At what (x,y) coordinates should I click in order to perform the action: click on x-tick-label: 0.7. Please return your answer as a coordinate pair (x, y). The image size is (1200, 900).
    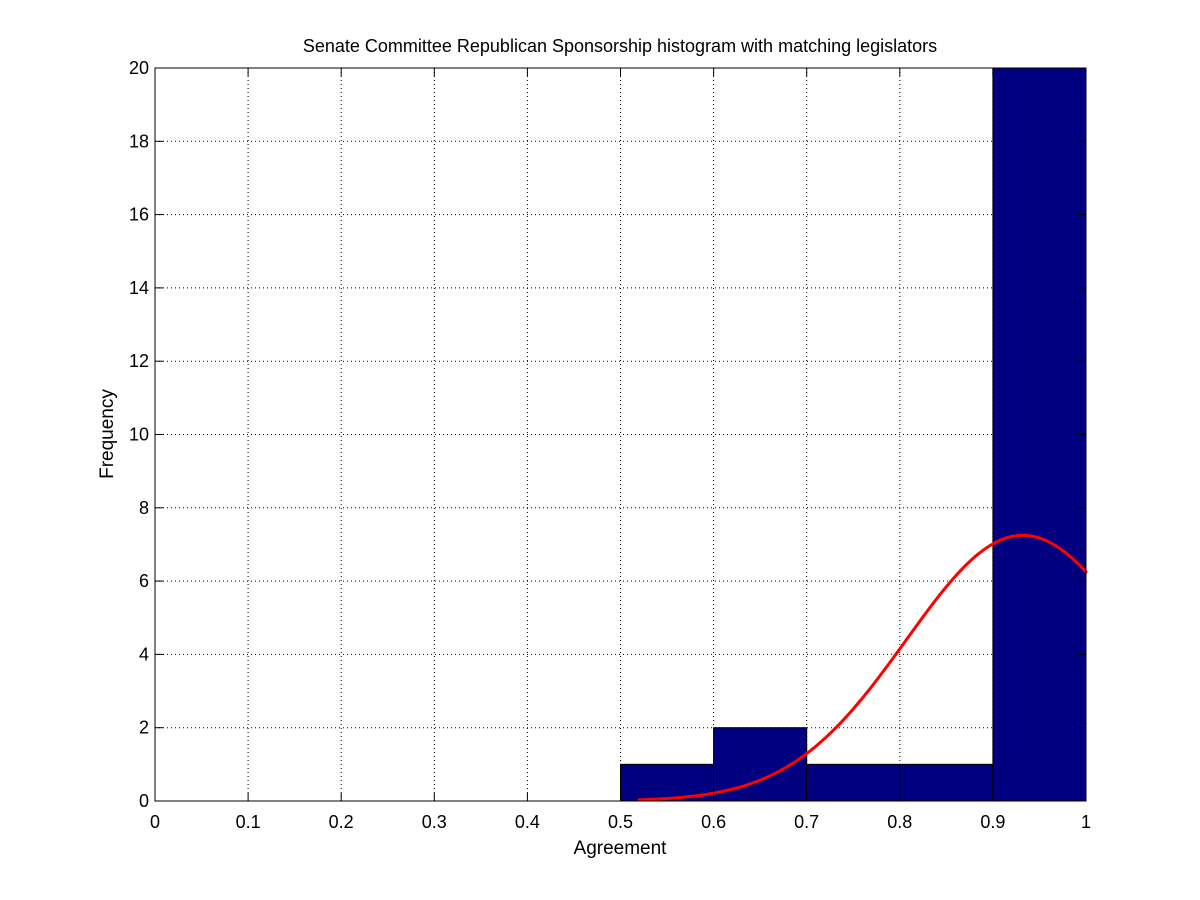
    Looking at the image, I should click on (806, 822).